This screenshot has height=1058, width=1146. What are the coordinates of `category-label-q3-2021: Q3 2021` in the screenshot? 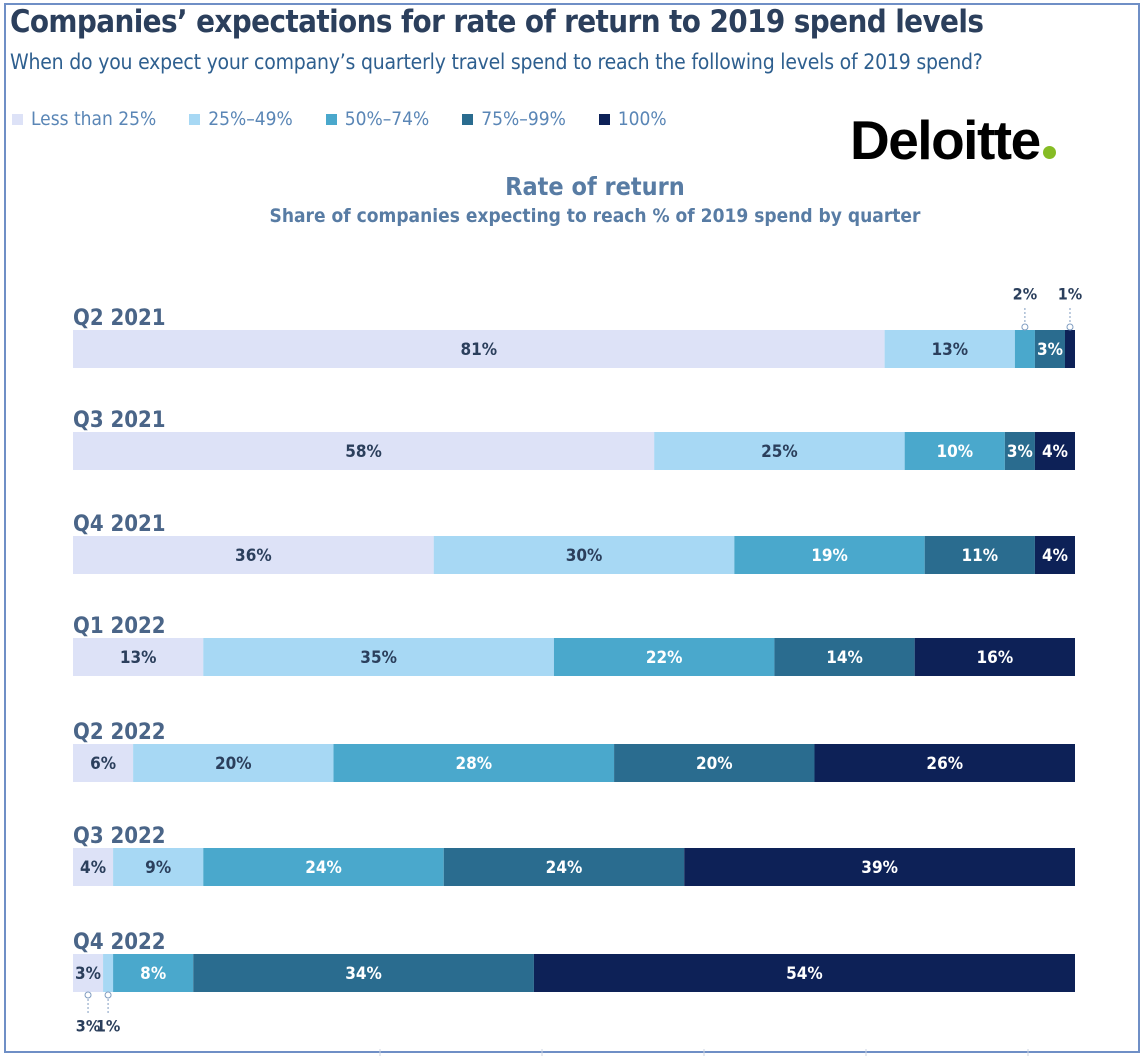 It's located at (119, 420).